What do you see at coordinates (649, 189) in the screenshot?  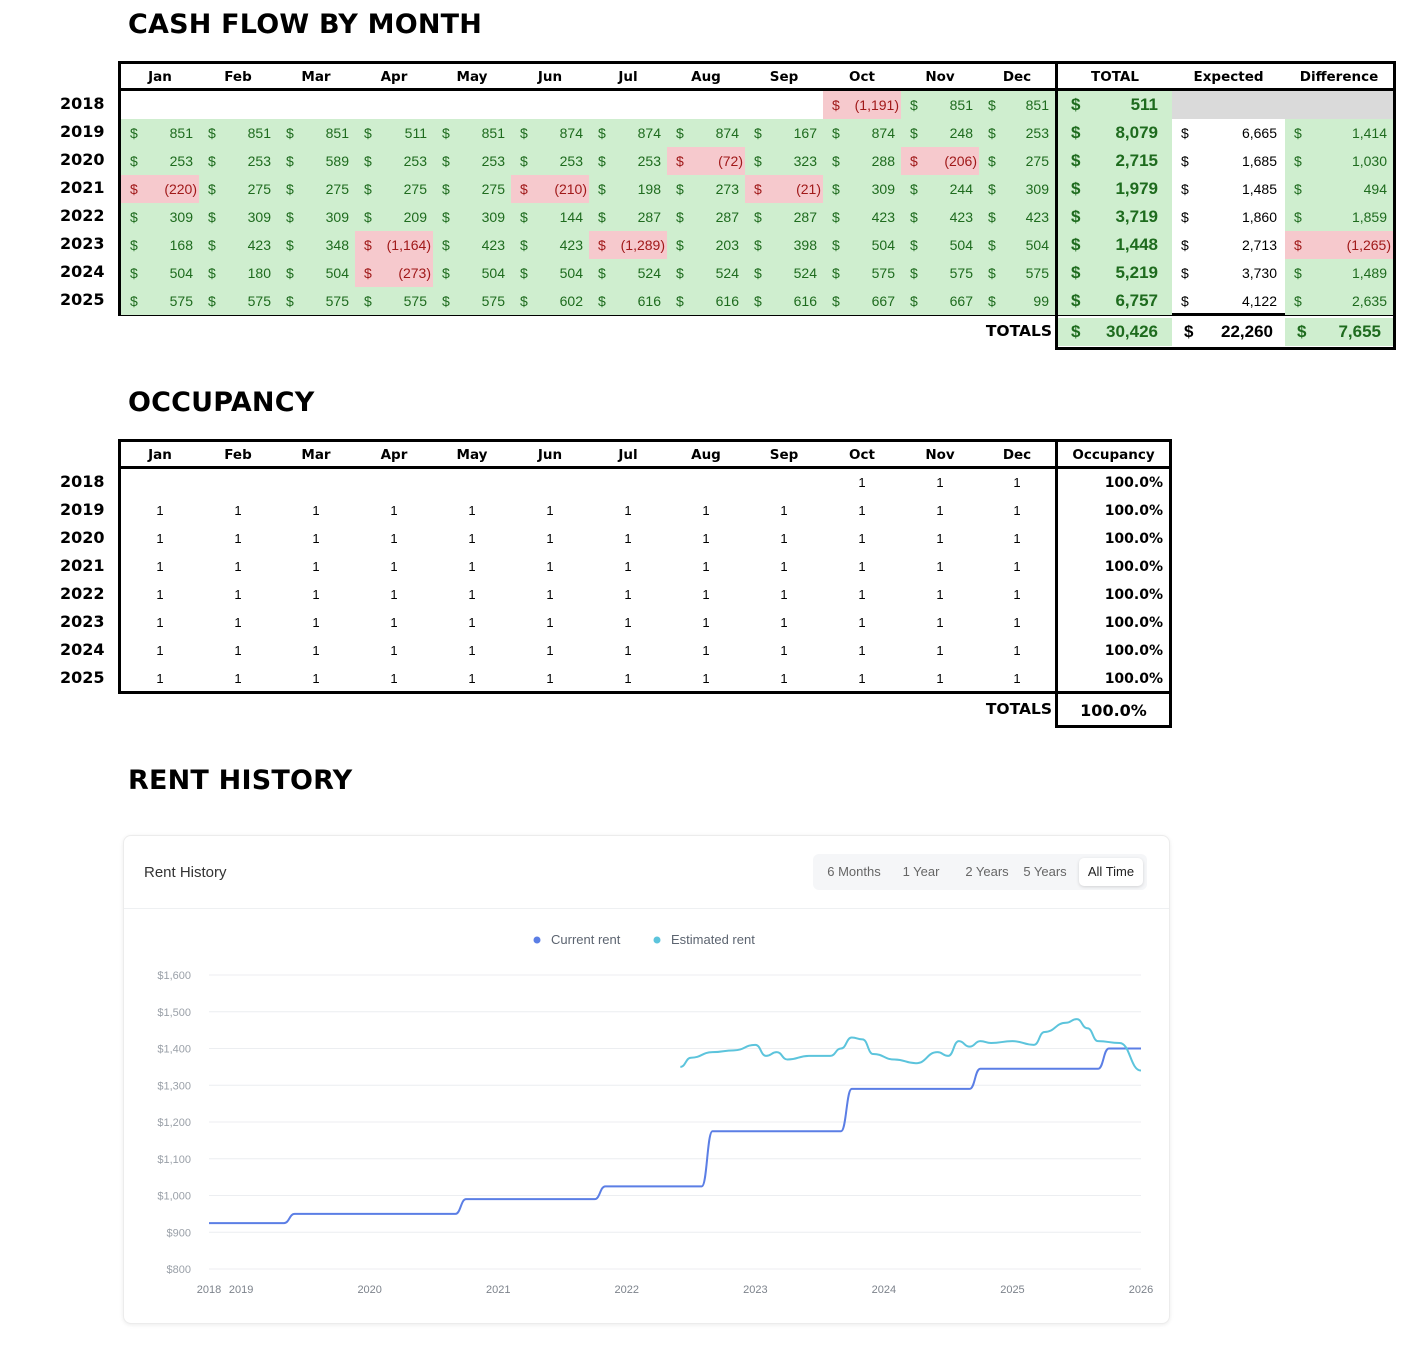 I see `cashflow-value: 198` at bounding box center [649, 189].